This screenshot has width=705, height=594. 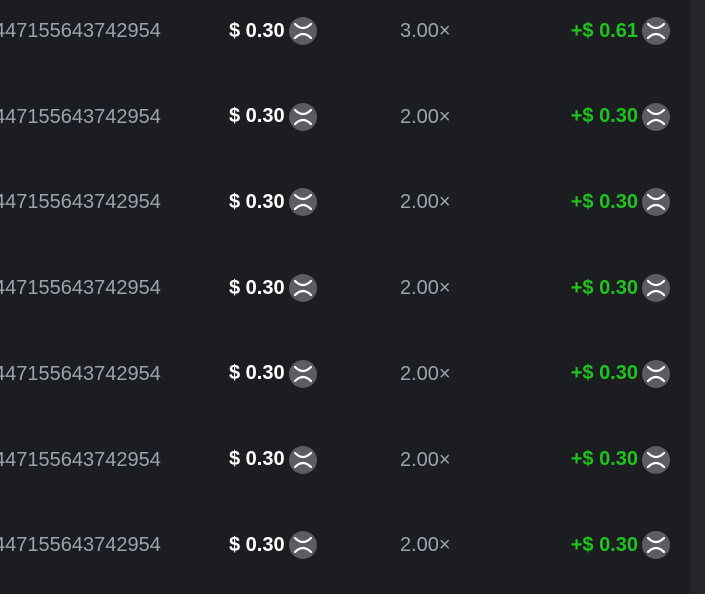 I want to click on payout: +$ 0.61, so click(x=620, y=37).